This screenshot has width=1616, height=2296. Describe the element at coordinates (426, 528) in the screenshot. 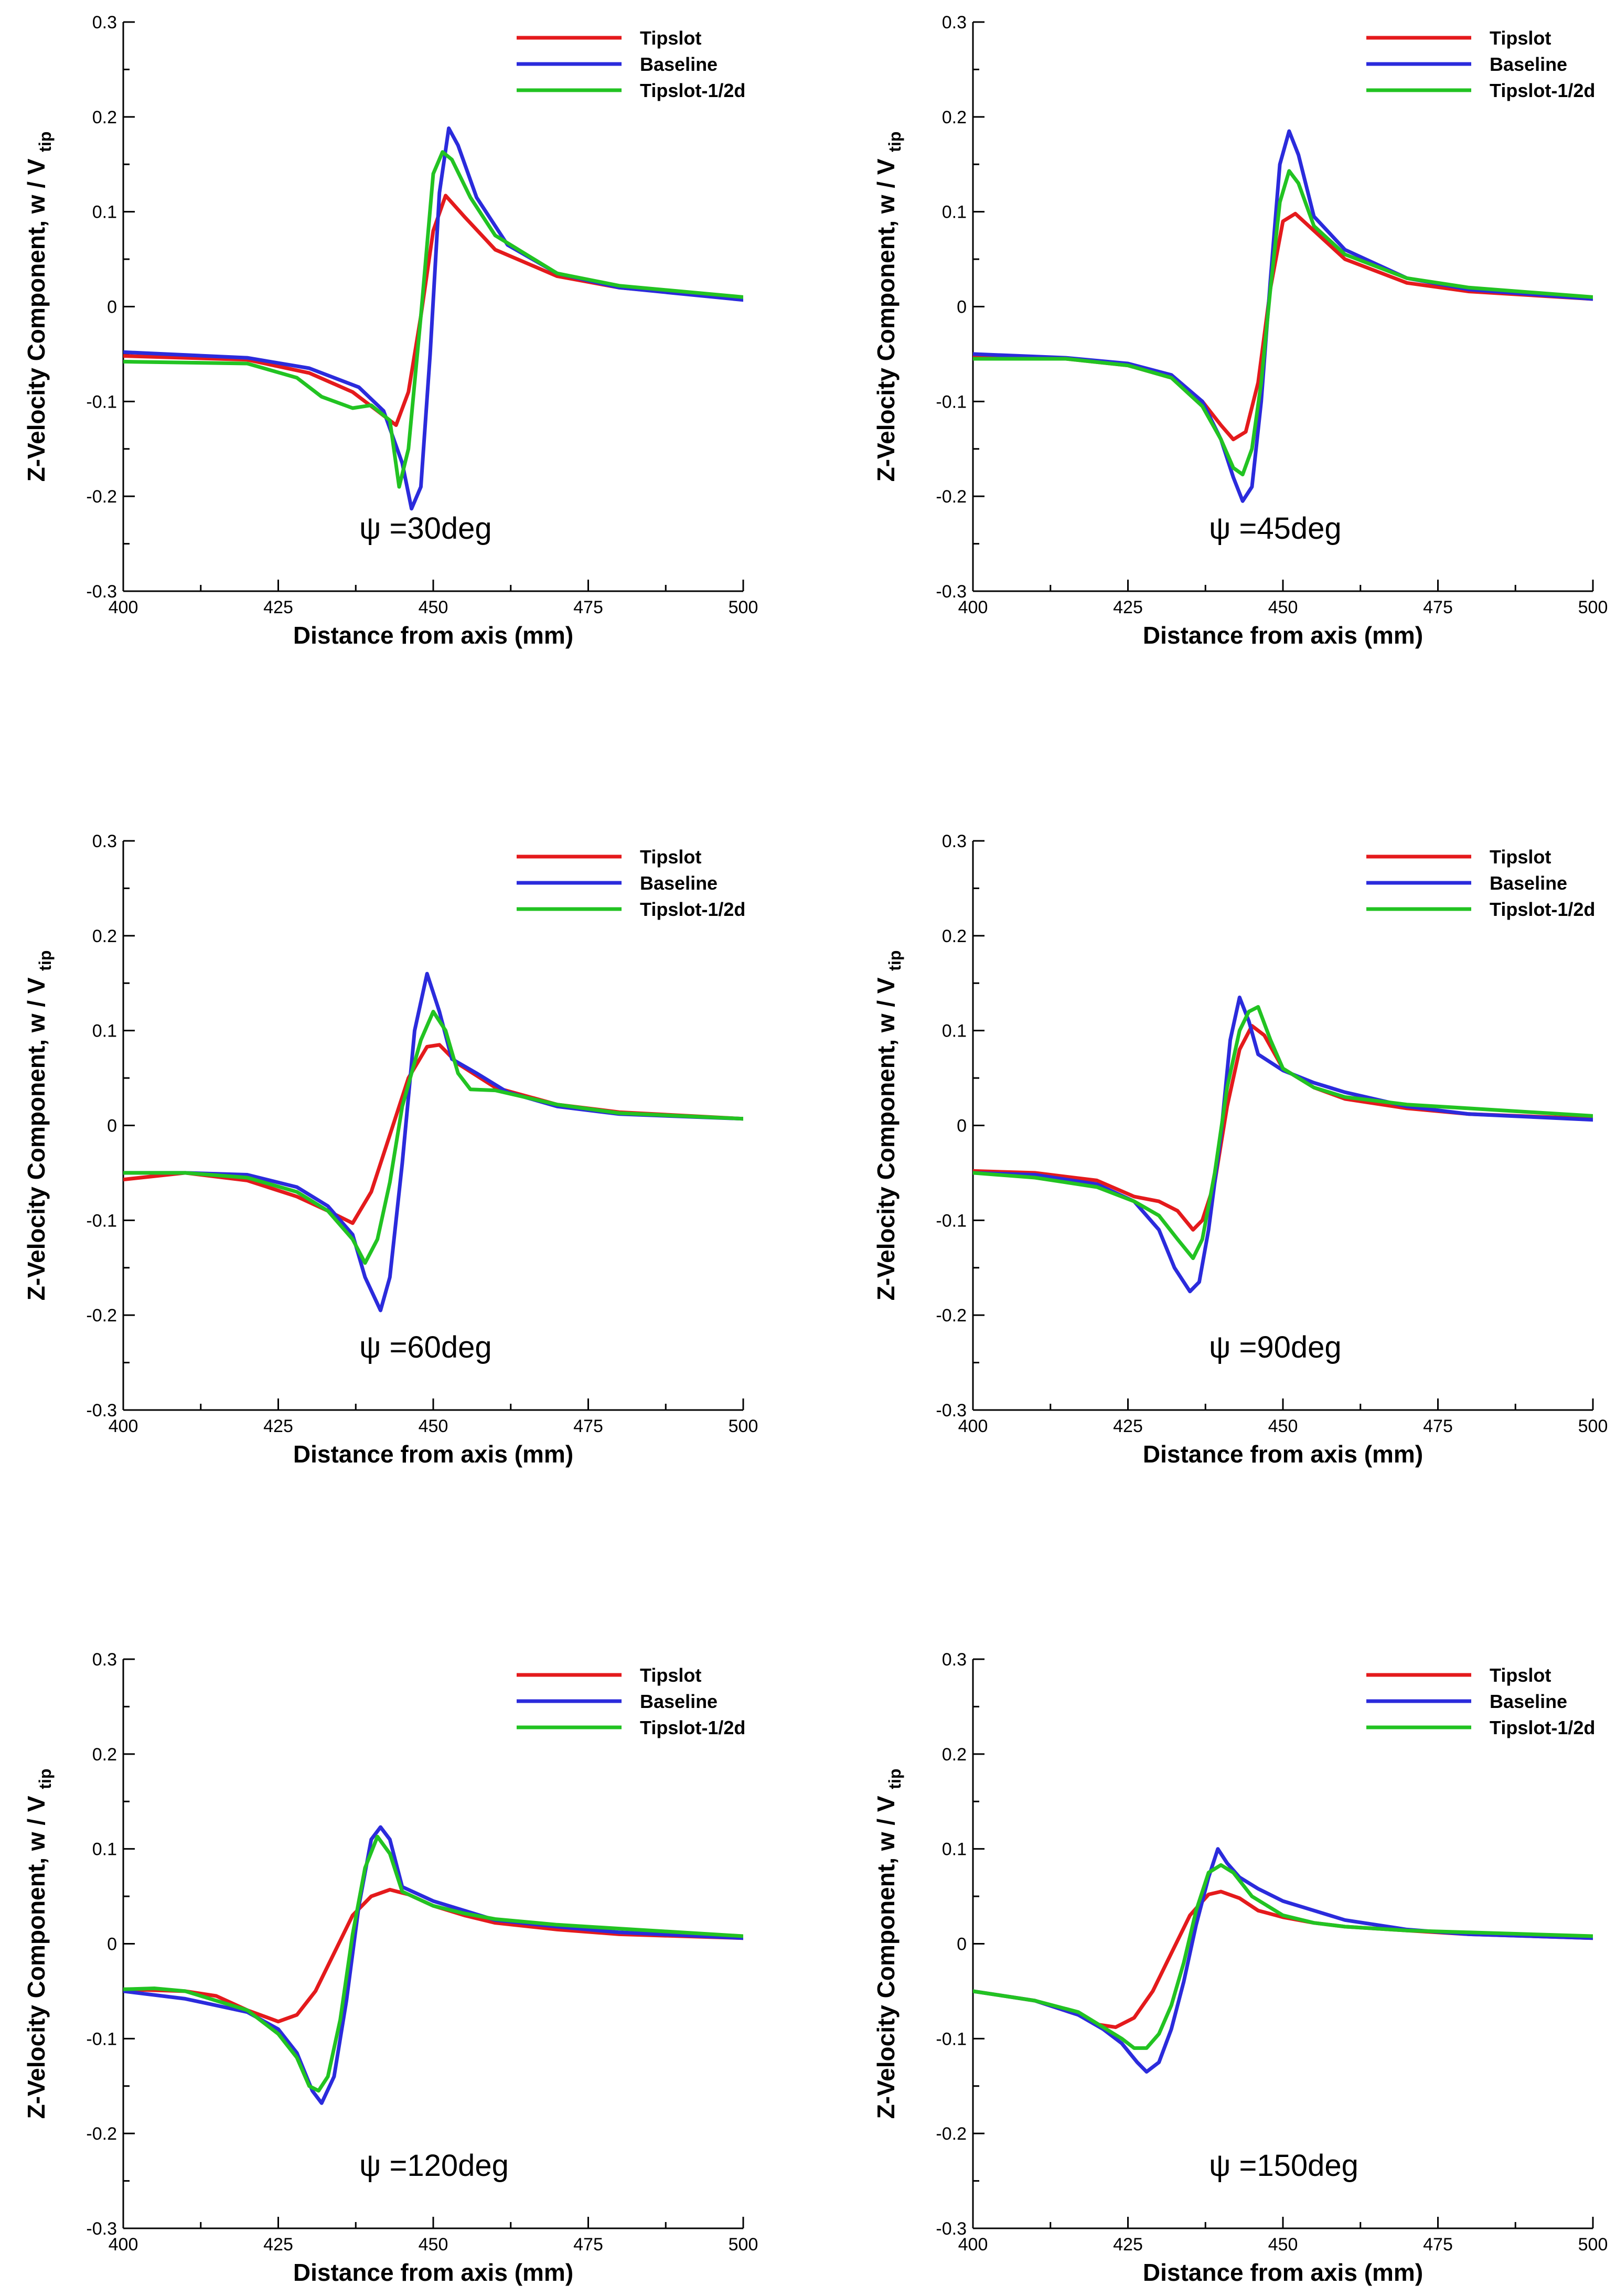

I see `psi-annotation: ψ =30deg` at that location.